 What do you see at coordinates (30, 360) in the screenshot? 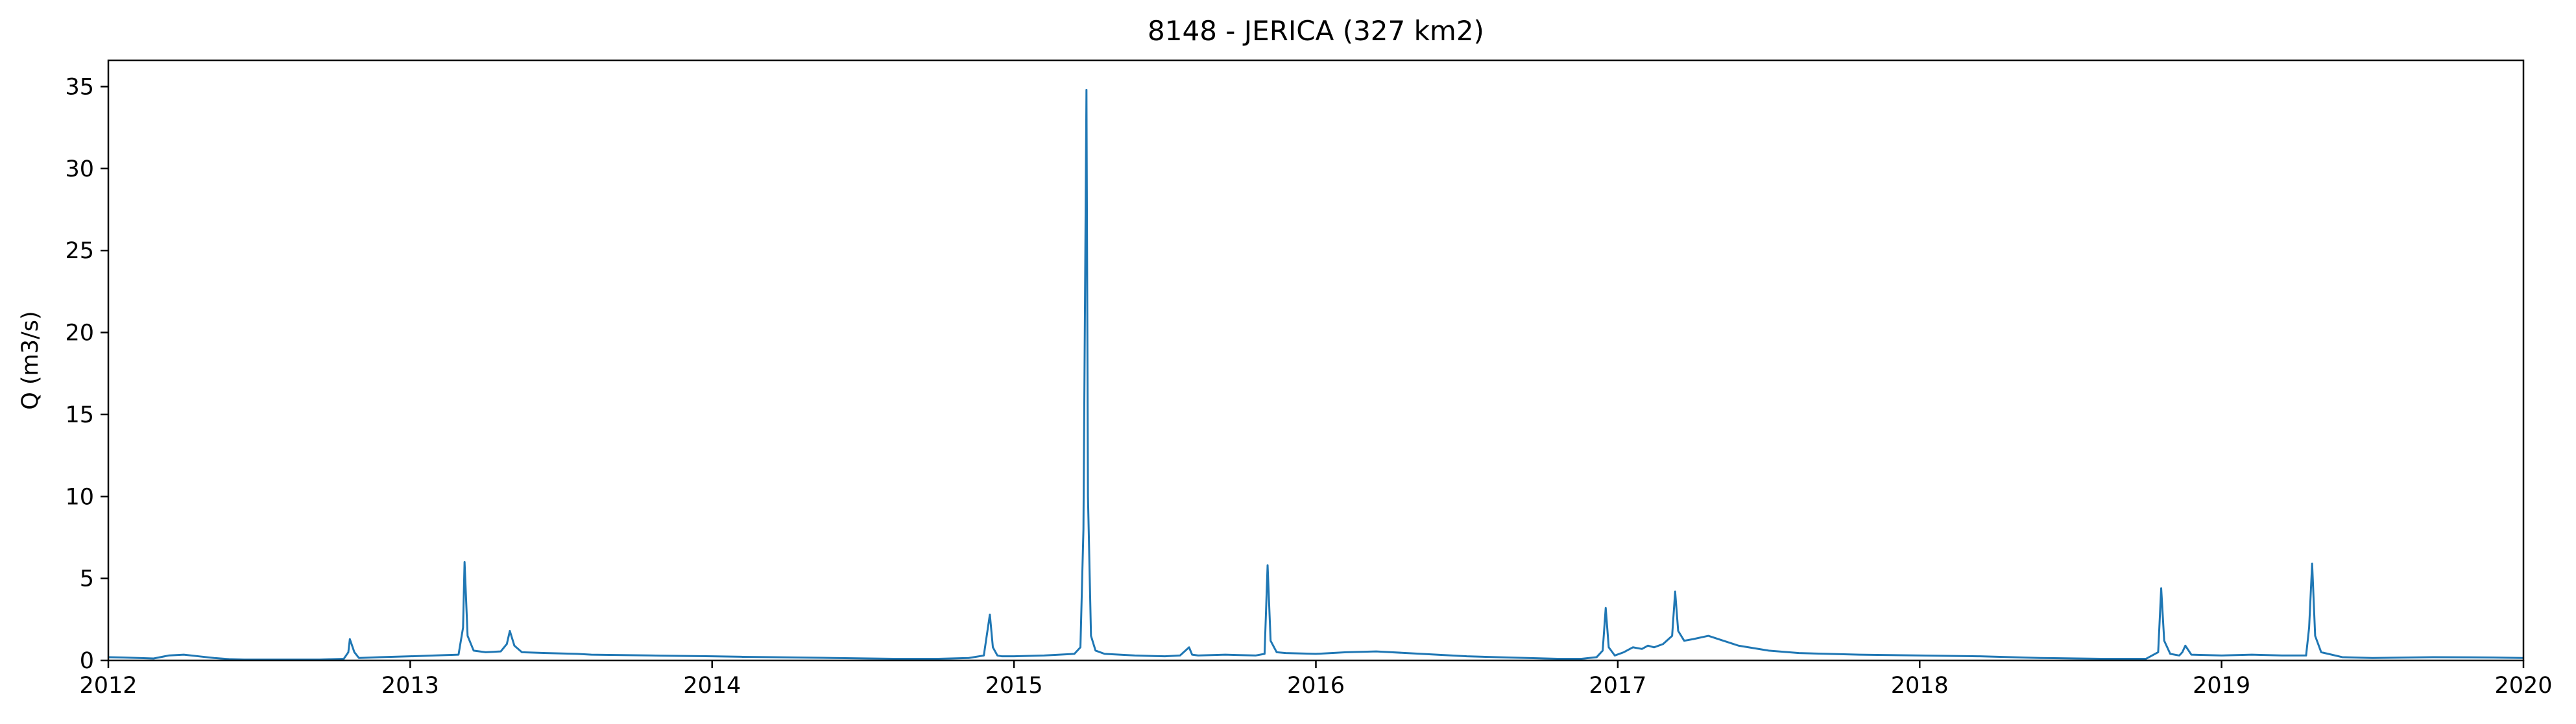
I see `y-axis-label: Q (m3/s)` at bounding box center [30, 360].